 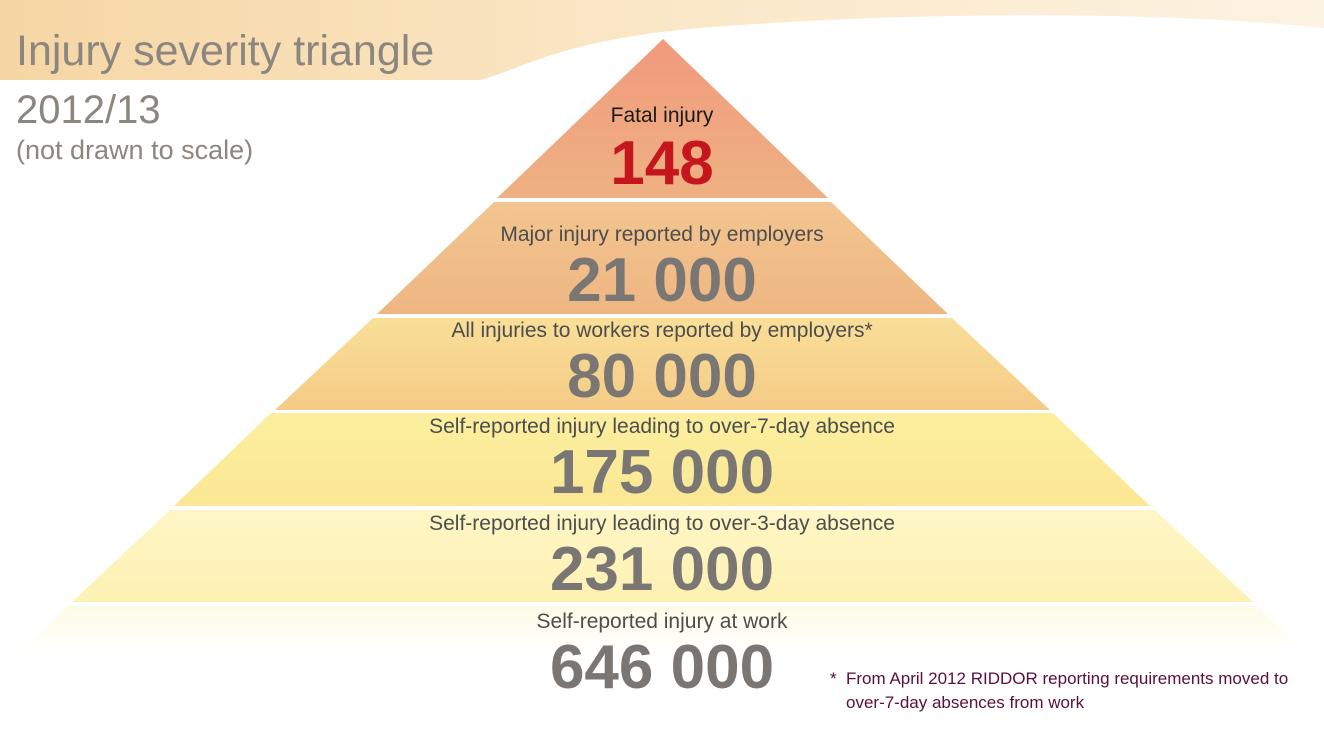 I want to click on tier-over3-value: 231 000, so click(x=662, y=570).